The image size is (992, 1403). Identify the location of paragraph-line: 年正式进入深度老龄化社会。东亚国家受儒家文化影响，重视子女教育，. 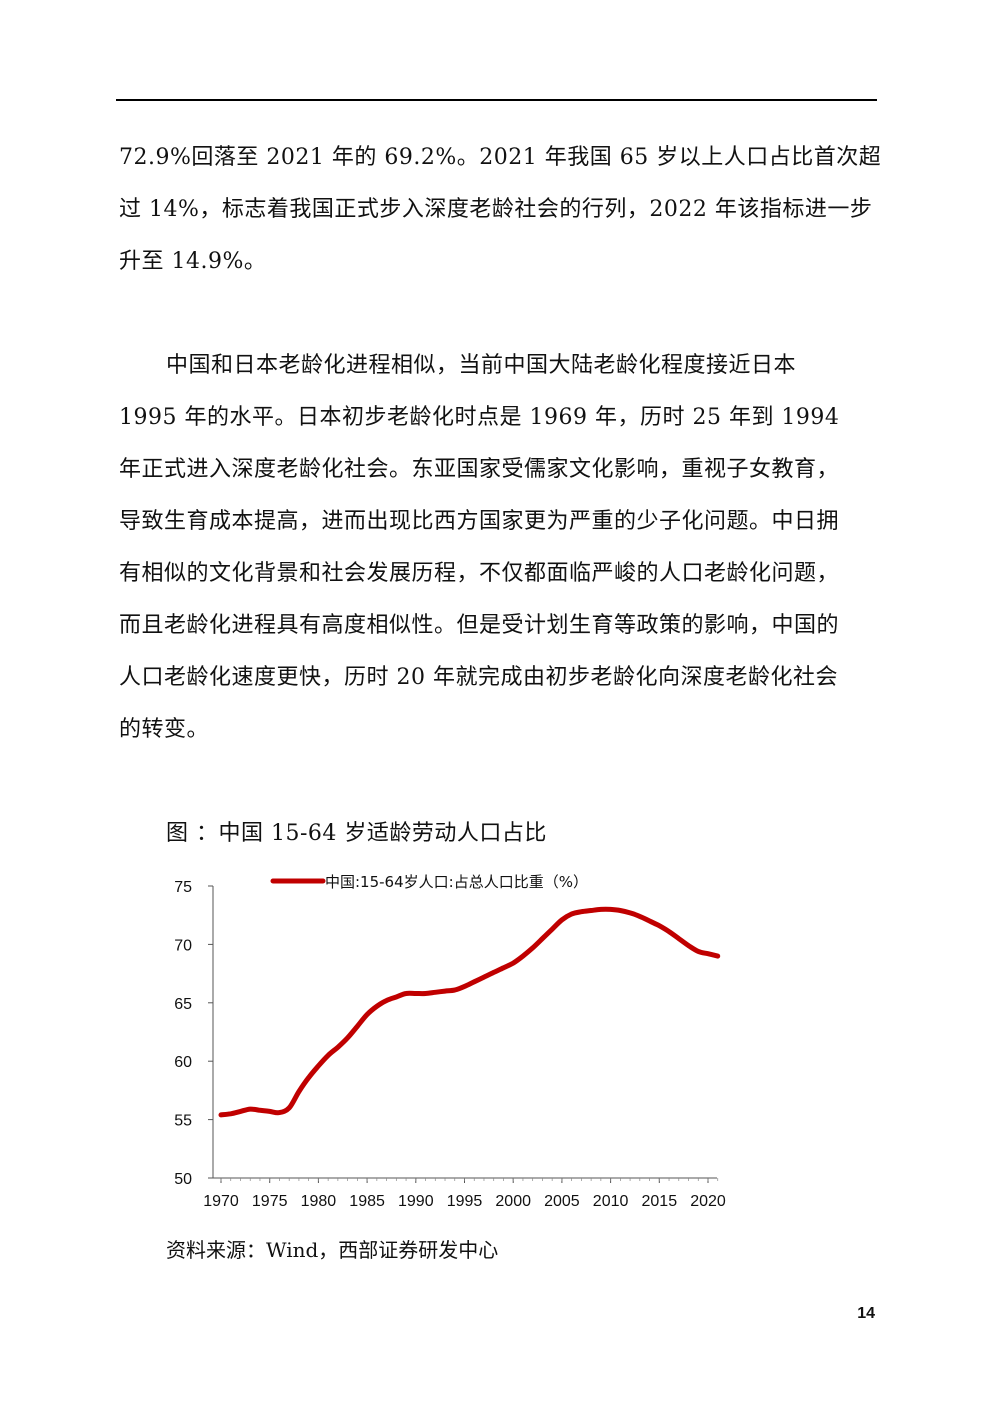
(479, 469).